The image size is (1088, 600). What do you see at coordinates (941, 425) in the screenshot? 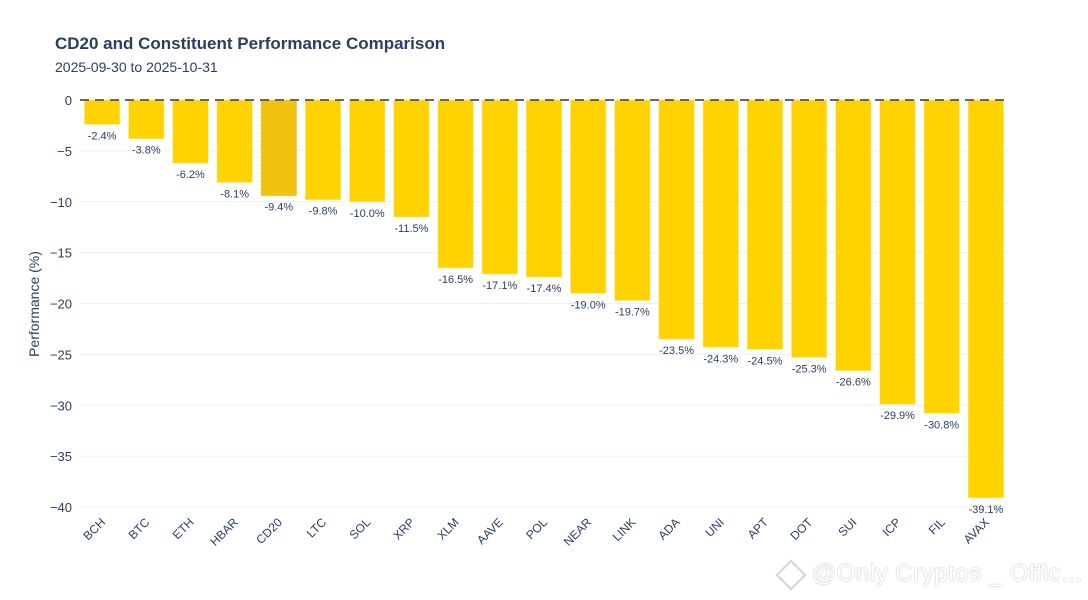
I see `data-label: -30.8%` at bounding box center [941, 425].